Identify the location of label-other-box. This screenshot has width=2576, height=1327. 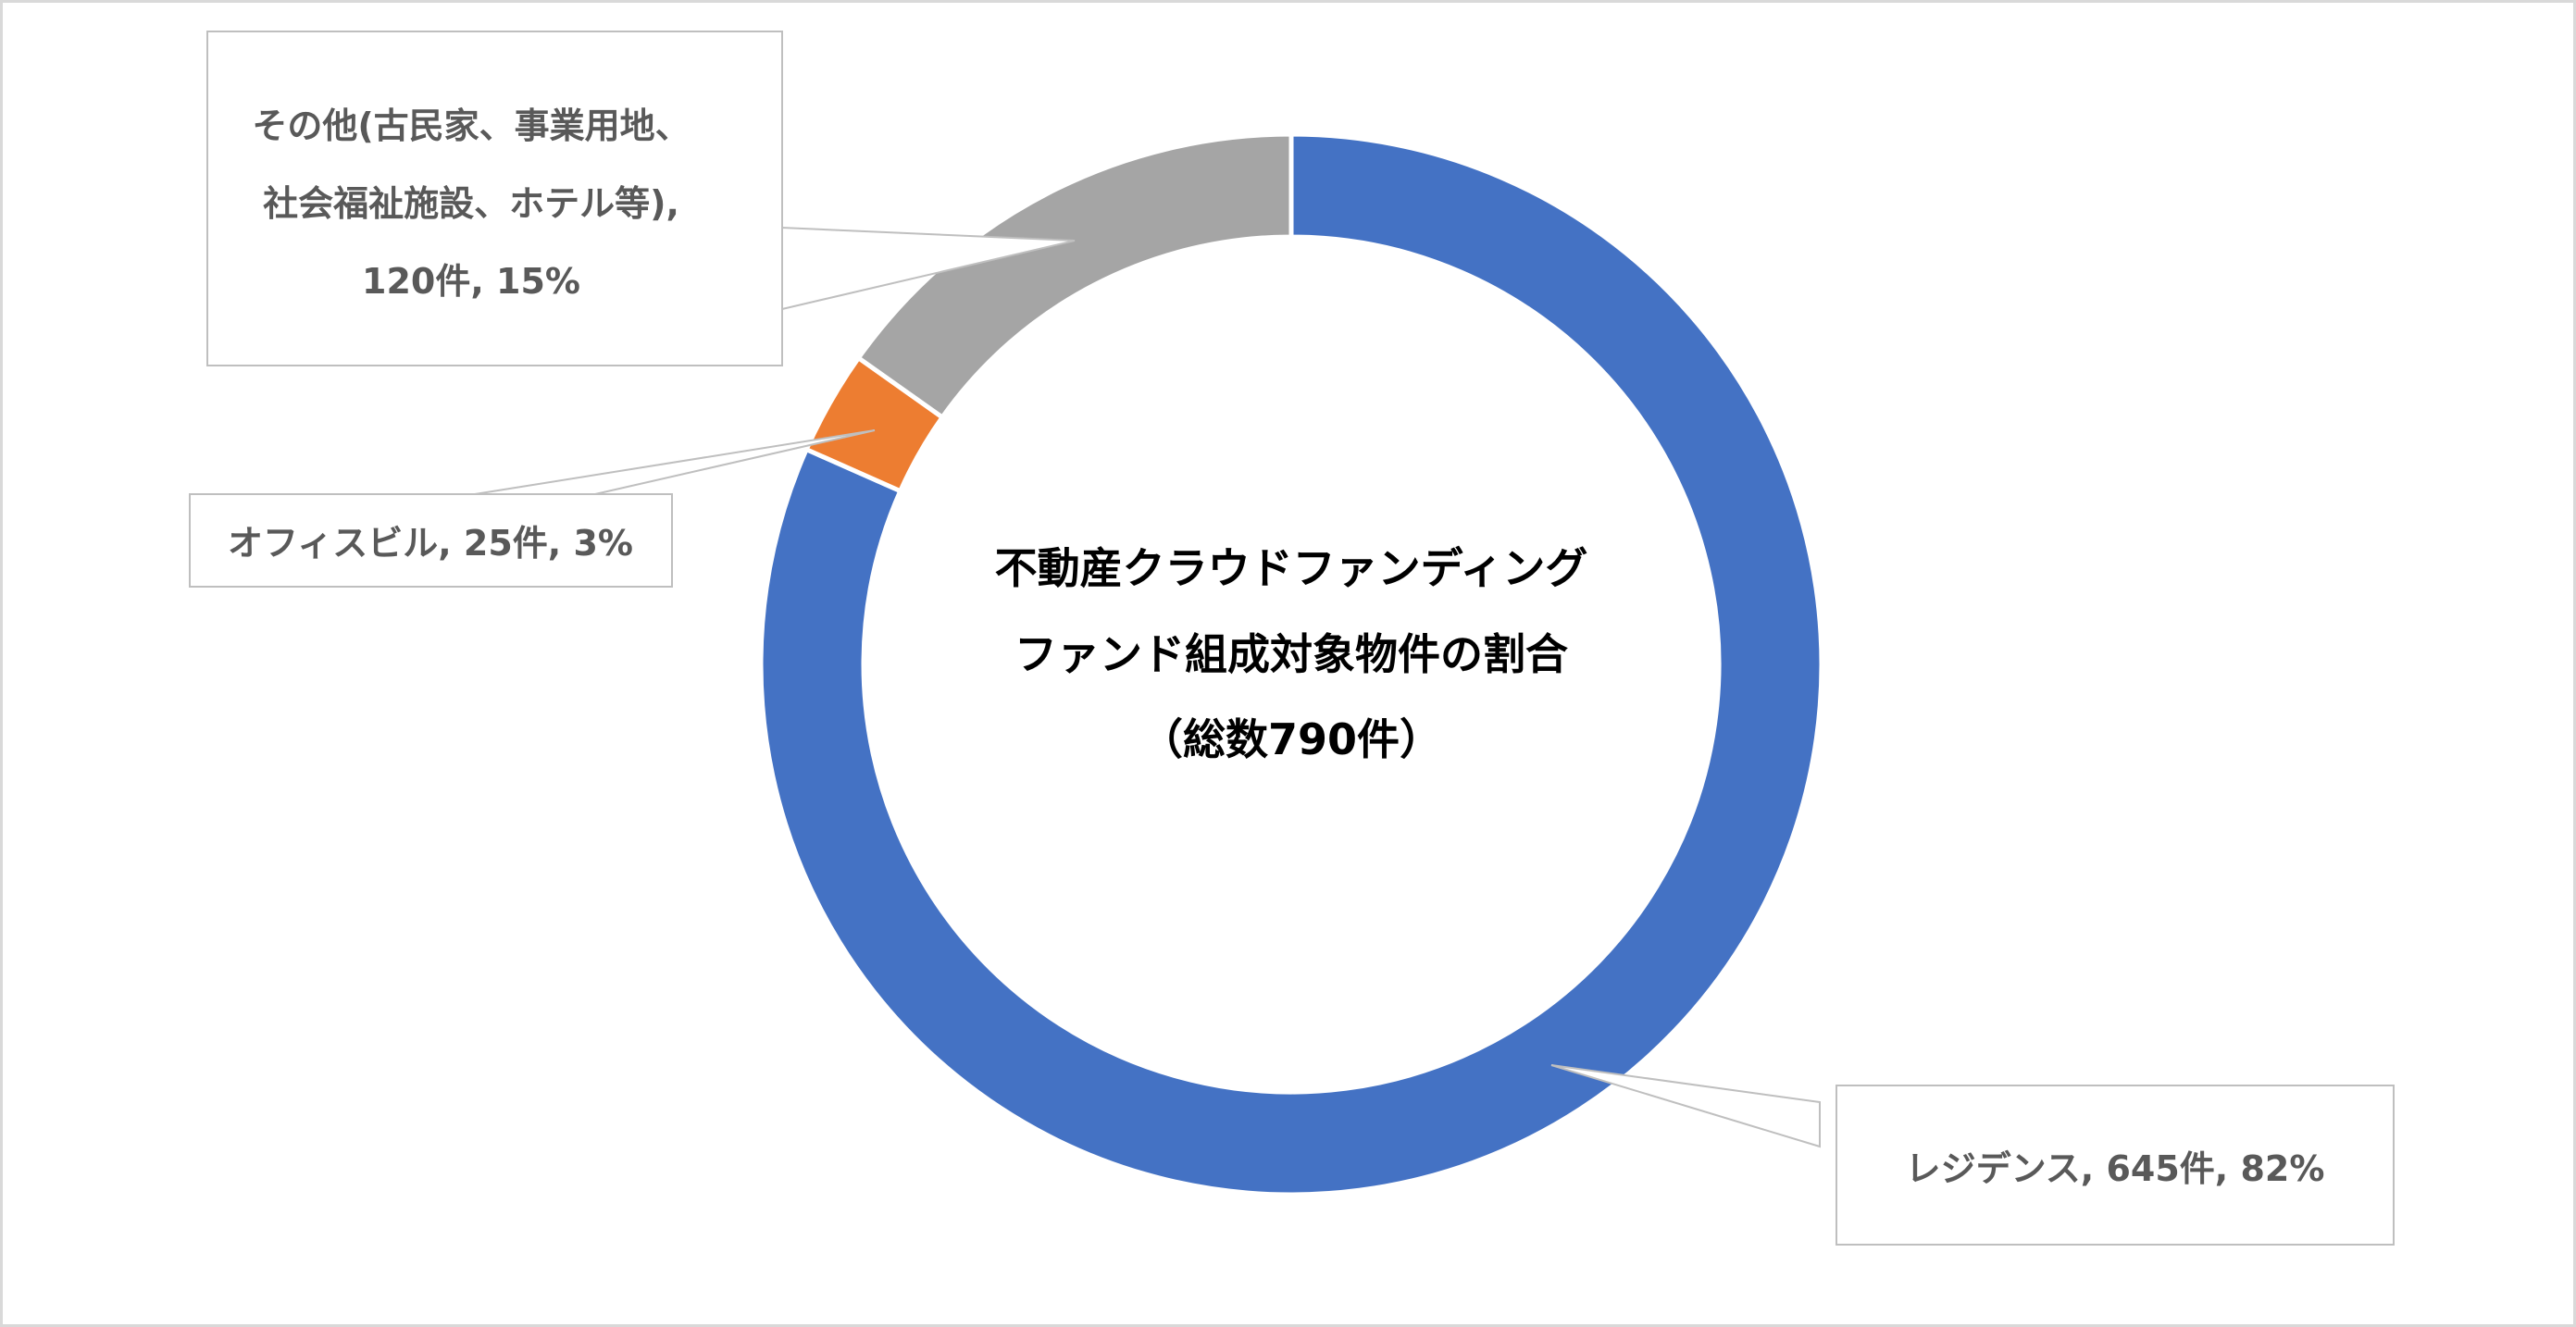
(494, 199).